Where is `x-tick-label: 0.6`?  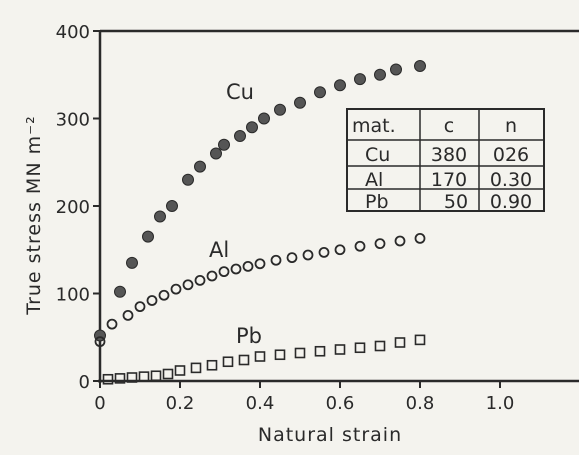 x-tick-label: 0.6 is located at coordinates (340, 403).